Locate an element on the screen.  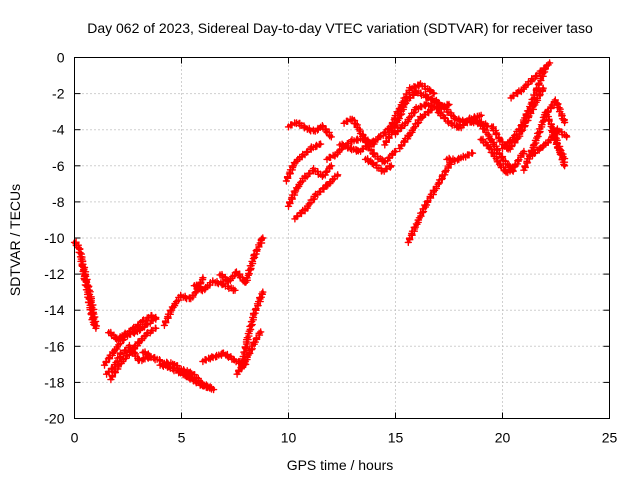
y-tick-label: -12 is located at coordinates (54, 274).